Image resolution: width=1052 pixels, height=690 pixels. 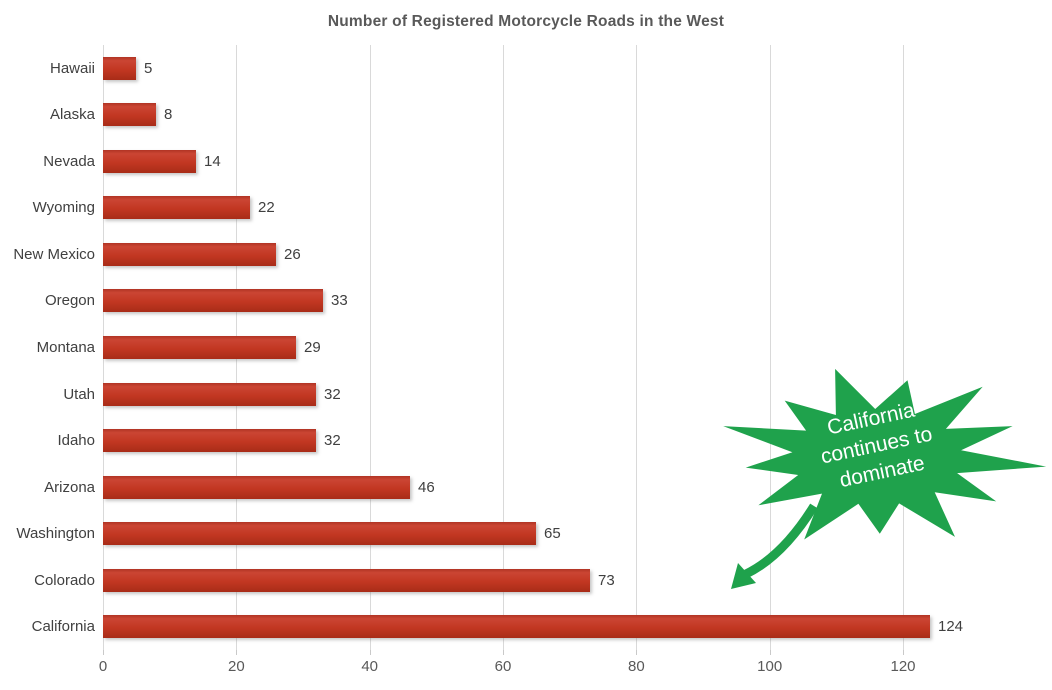 I want to click on bar-utah, so click(x=209, y=394).